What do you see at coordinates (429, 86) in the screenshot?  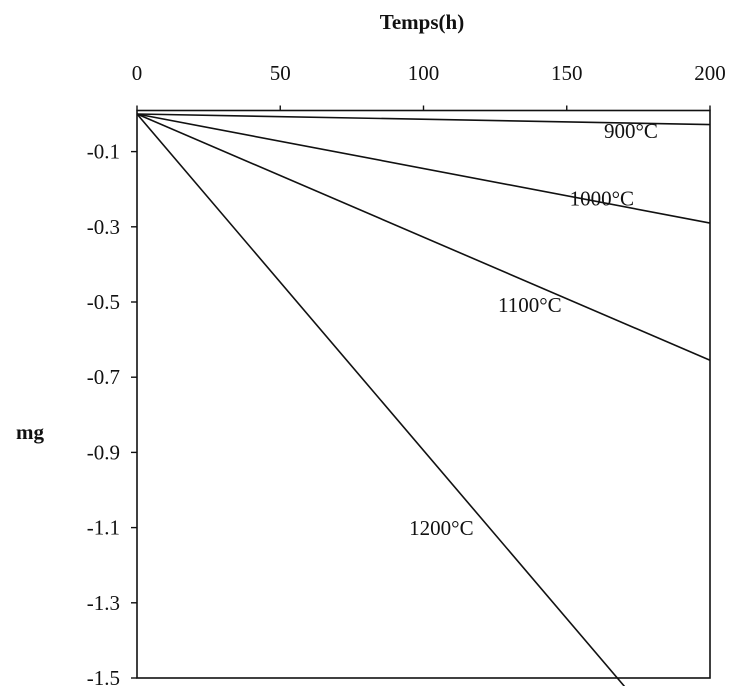 I see `x-axis: 0 50 100 150 200` at bounding box center [429, 86].